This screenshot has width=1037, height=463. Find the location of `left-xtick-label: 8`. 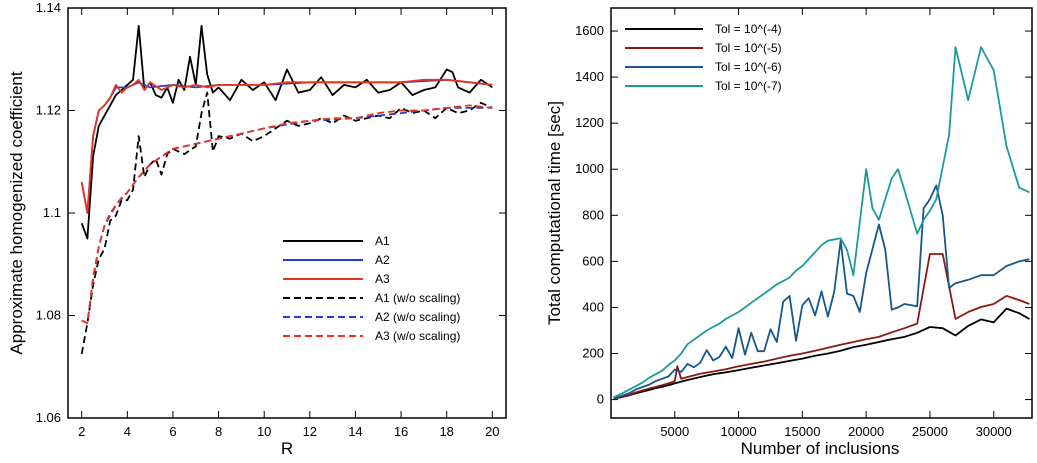

left-xtick-label: 8 is located at coordinates (218, 431).